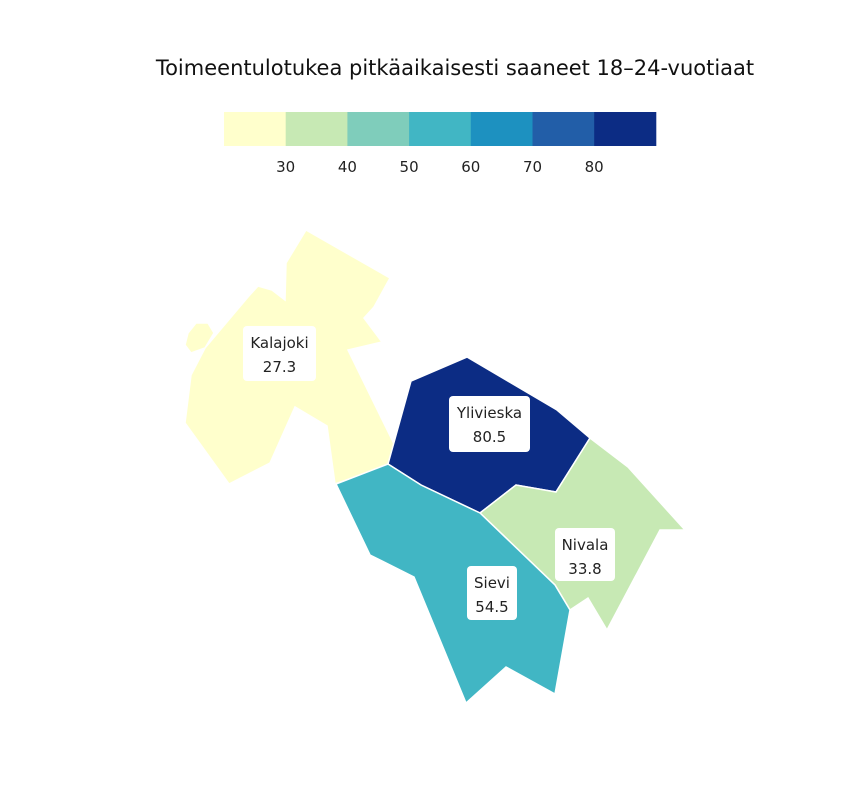 This screenshot has height=792, width=864. I want to click on legend-tick-label: 50, so click(409, 167).